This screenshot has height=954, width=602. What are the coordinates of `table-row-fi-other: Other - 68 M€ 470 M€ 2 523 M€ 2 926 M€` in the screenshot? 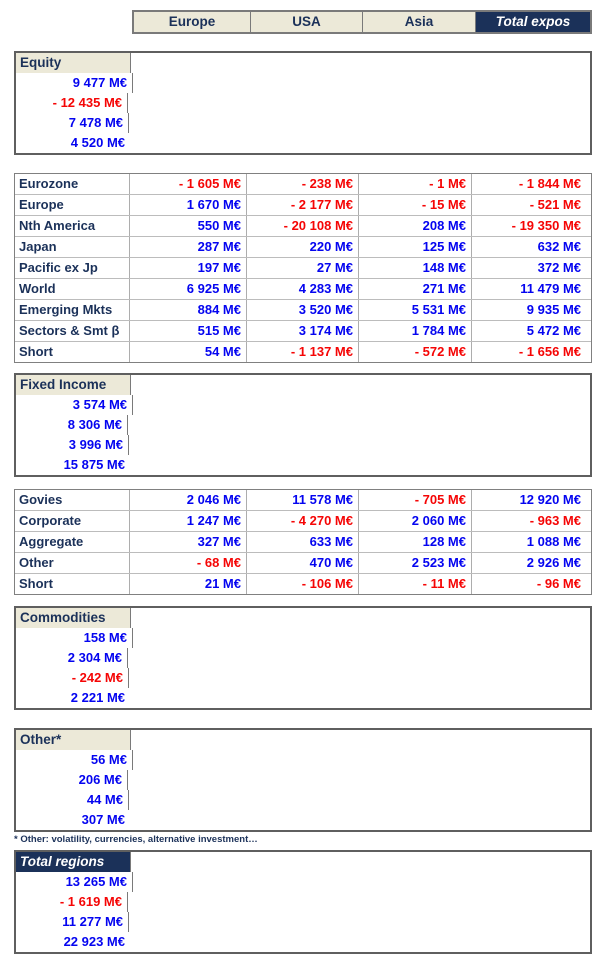 It's located at (303, 563).